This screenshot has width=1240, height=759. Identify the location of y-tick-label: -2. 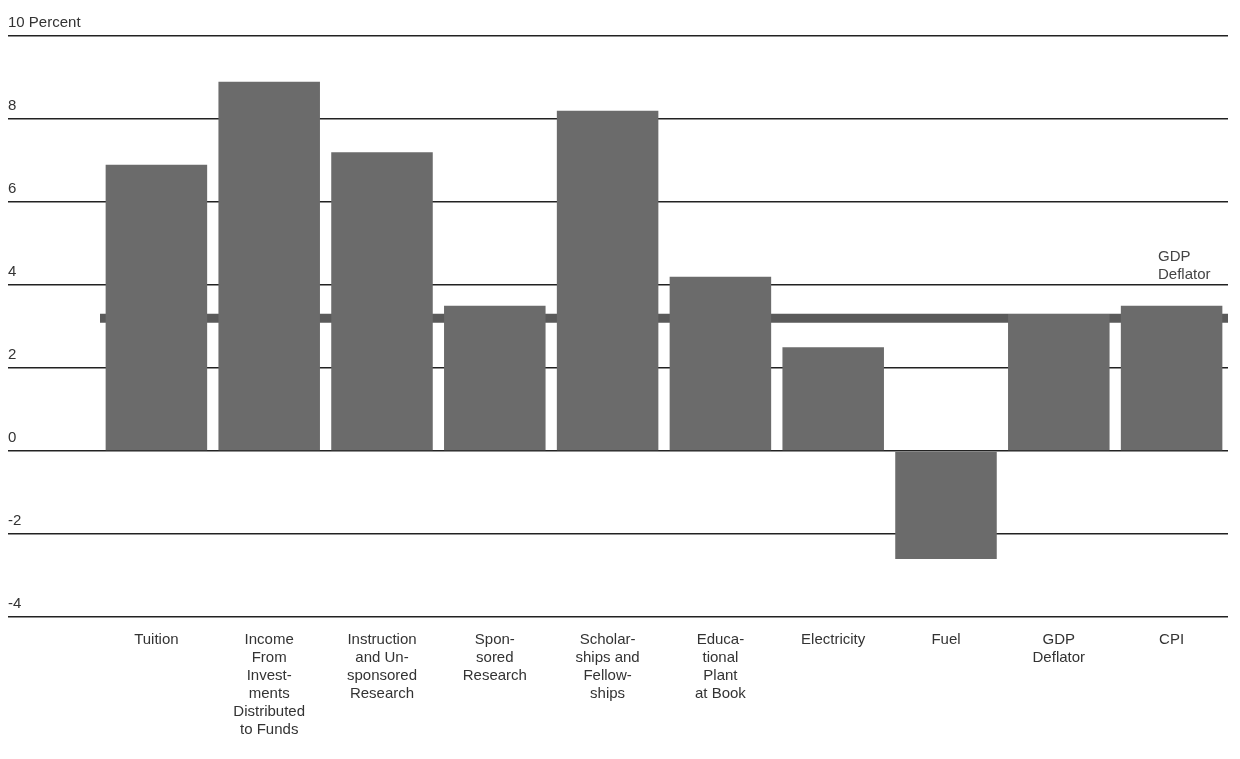
(15, 520).